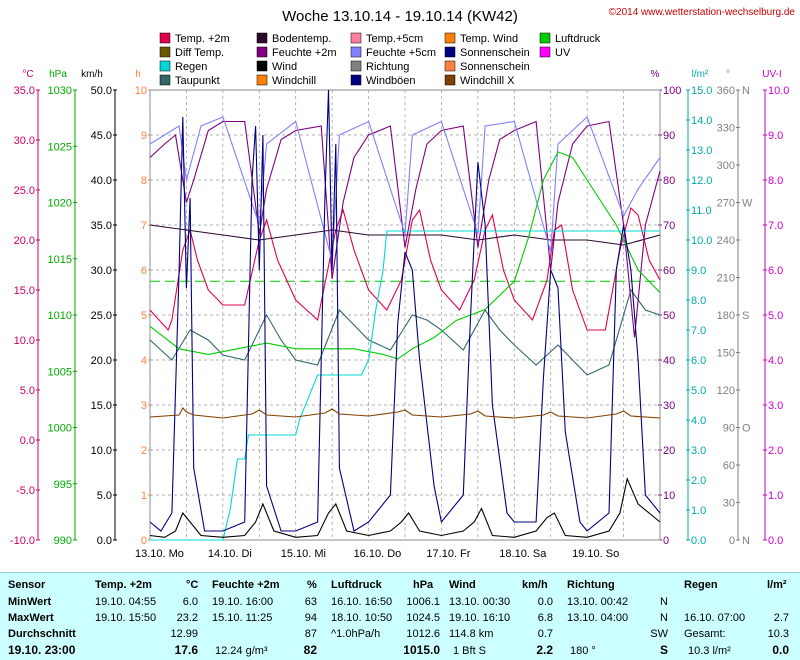  I want to click on hdr-sensor: Sensor, so click(27, 585).